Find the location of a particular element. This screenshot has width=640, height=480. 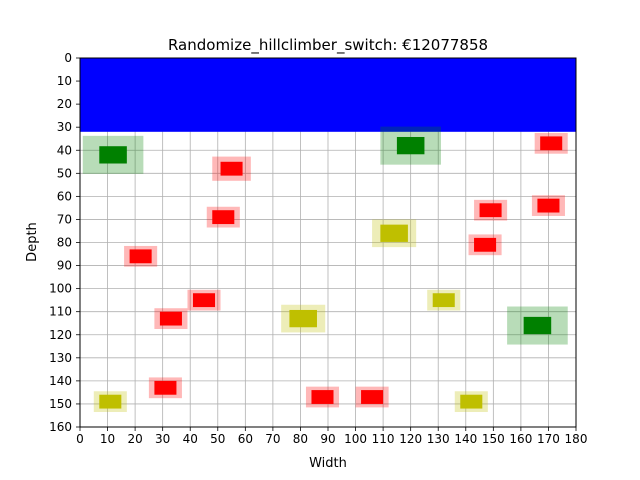

x-tick-label: 80 is located at coordinates (300, 439).